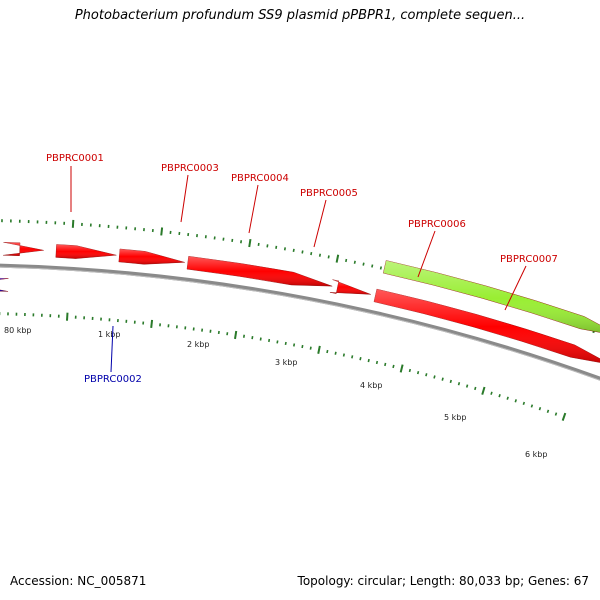  Describe the element at coordinates (75, 158) in the screenshot. I see `gene-label-PBPRC0001: PBPRC0001` at that location.